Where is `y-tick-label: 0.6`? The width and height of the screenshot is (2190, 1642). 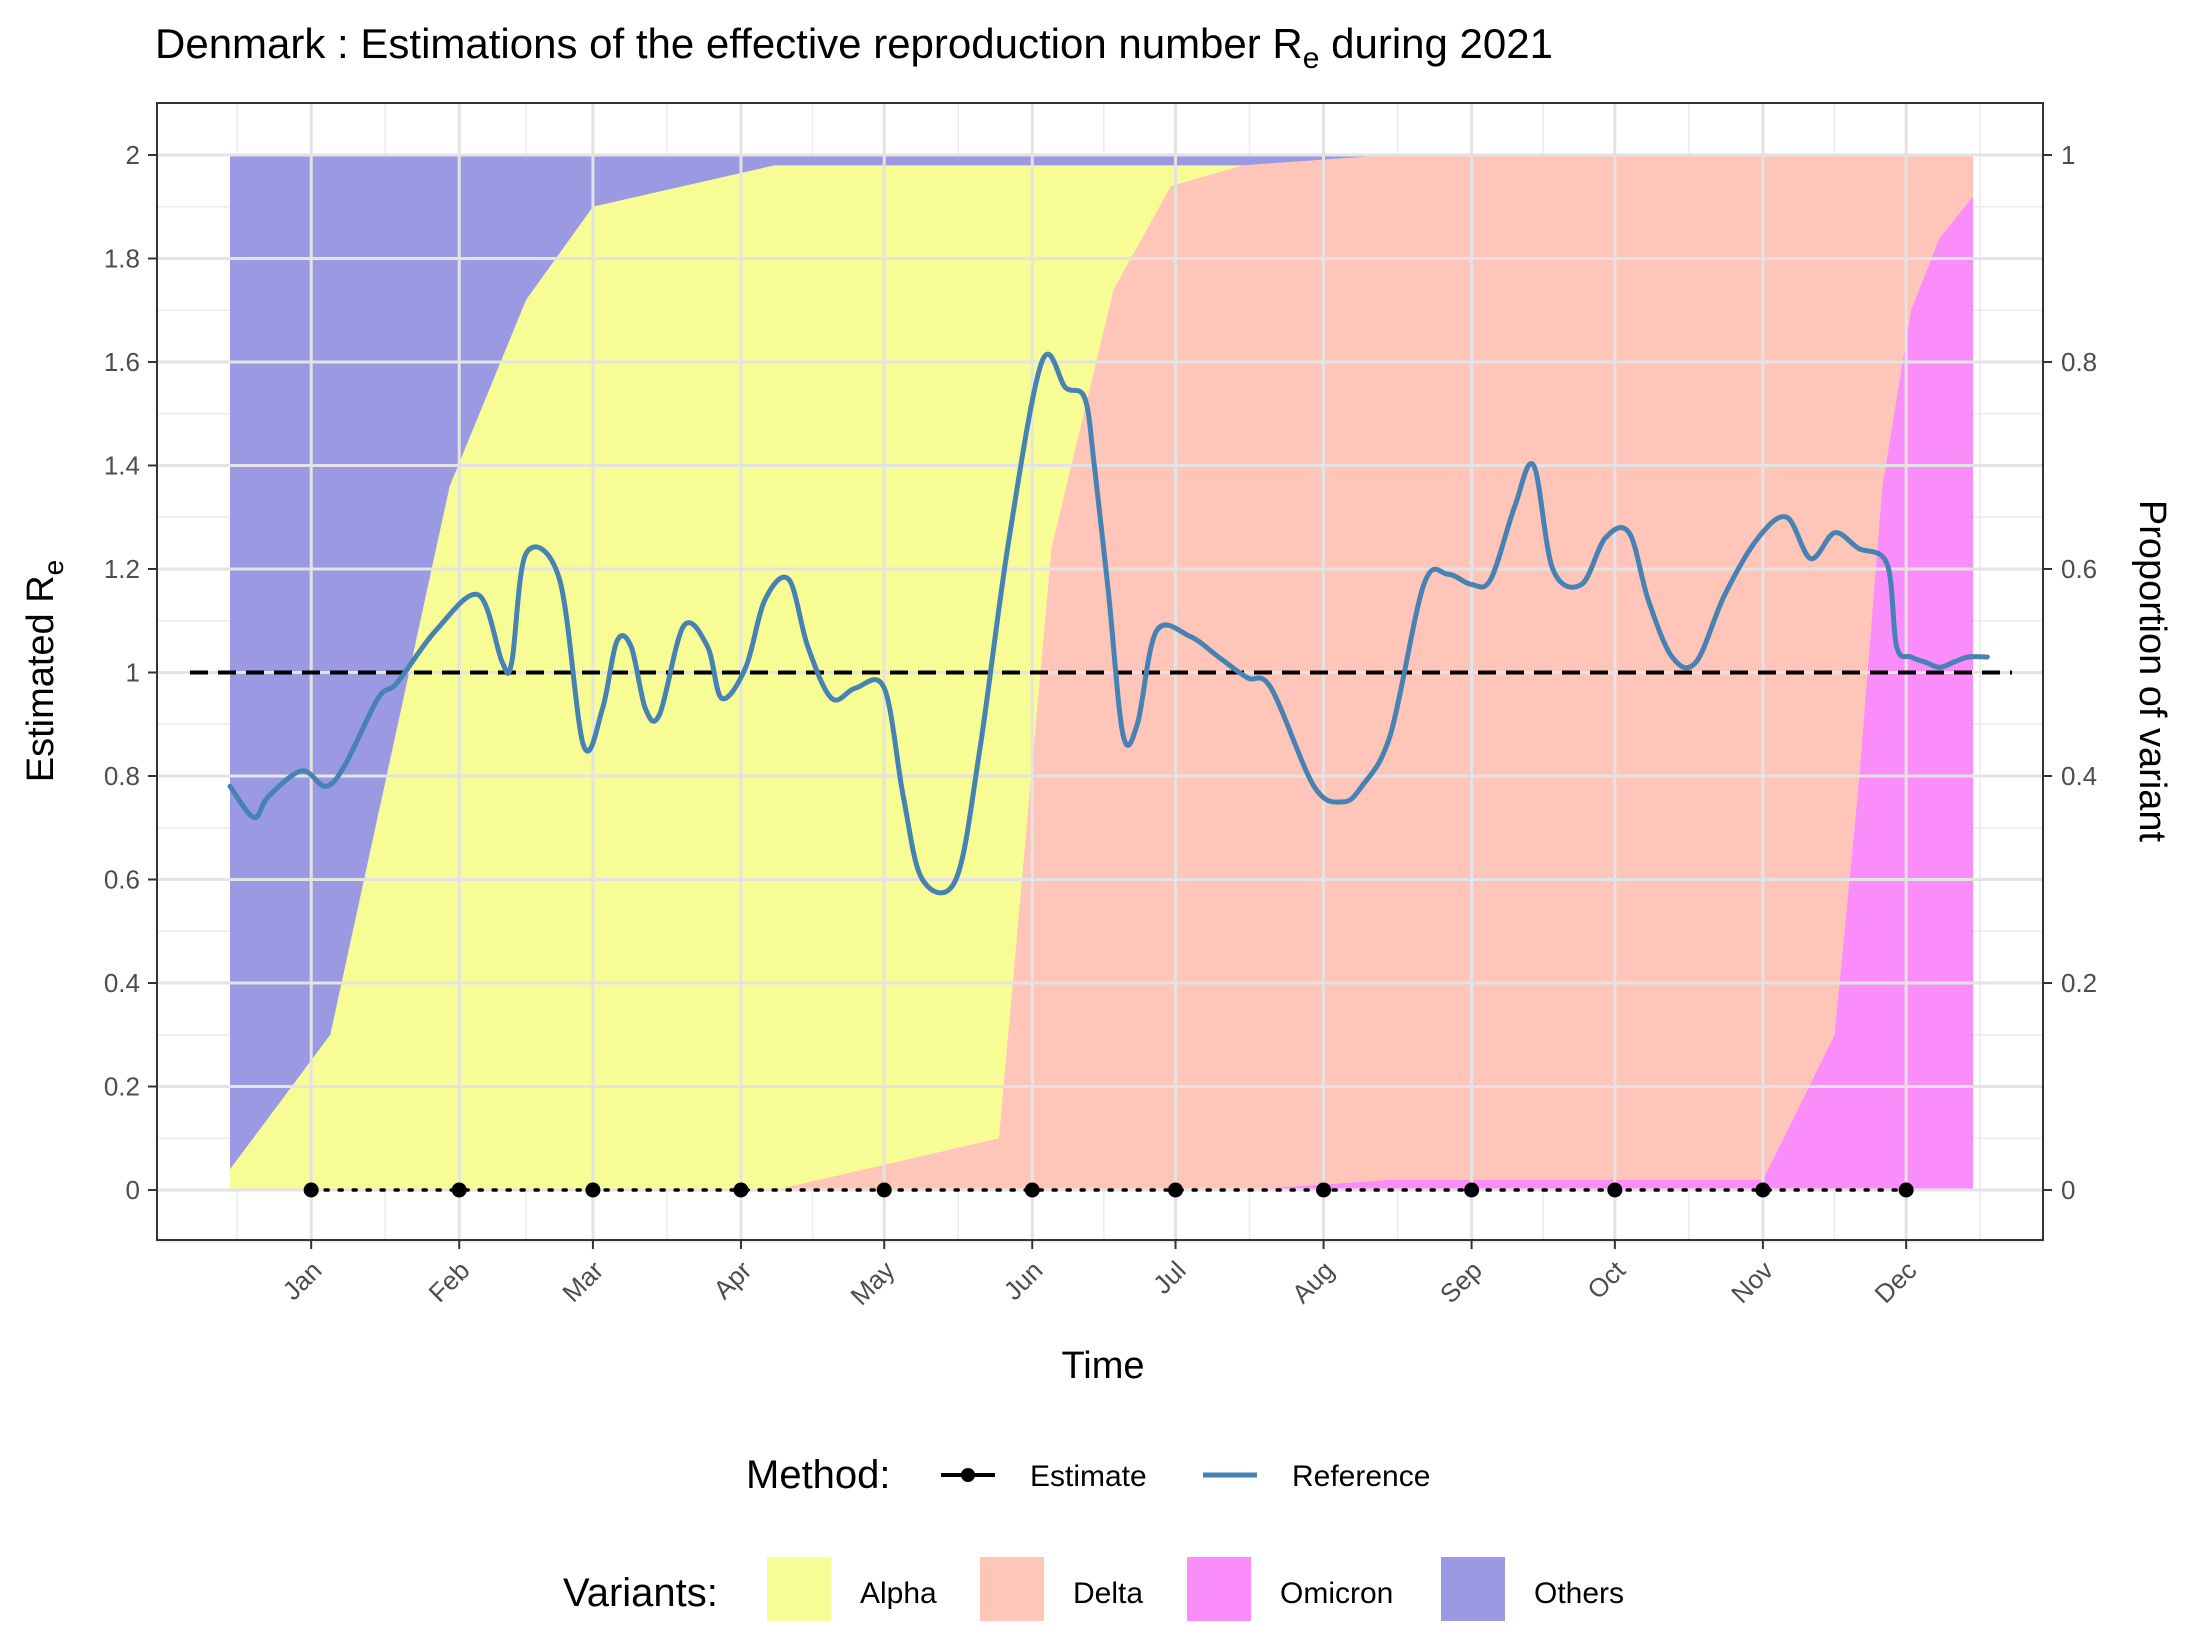 y-tick-label: 0.6 is located at coordinates (122, 880).